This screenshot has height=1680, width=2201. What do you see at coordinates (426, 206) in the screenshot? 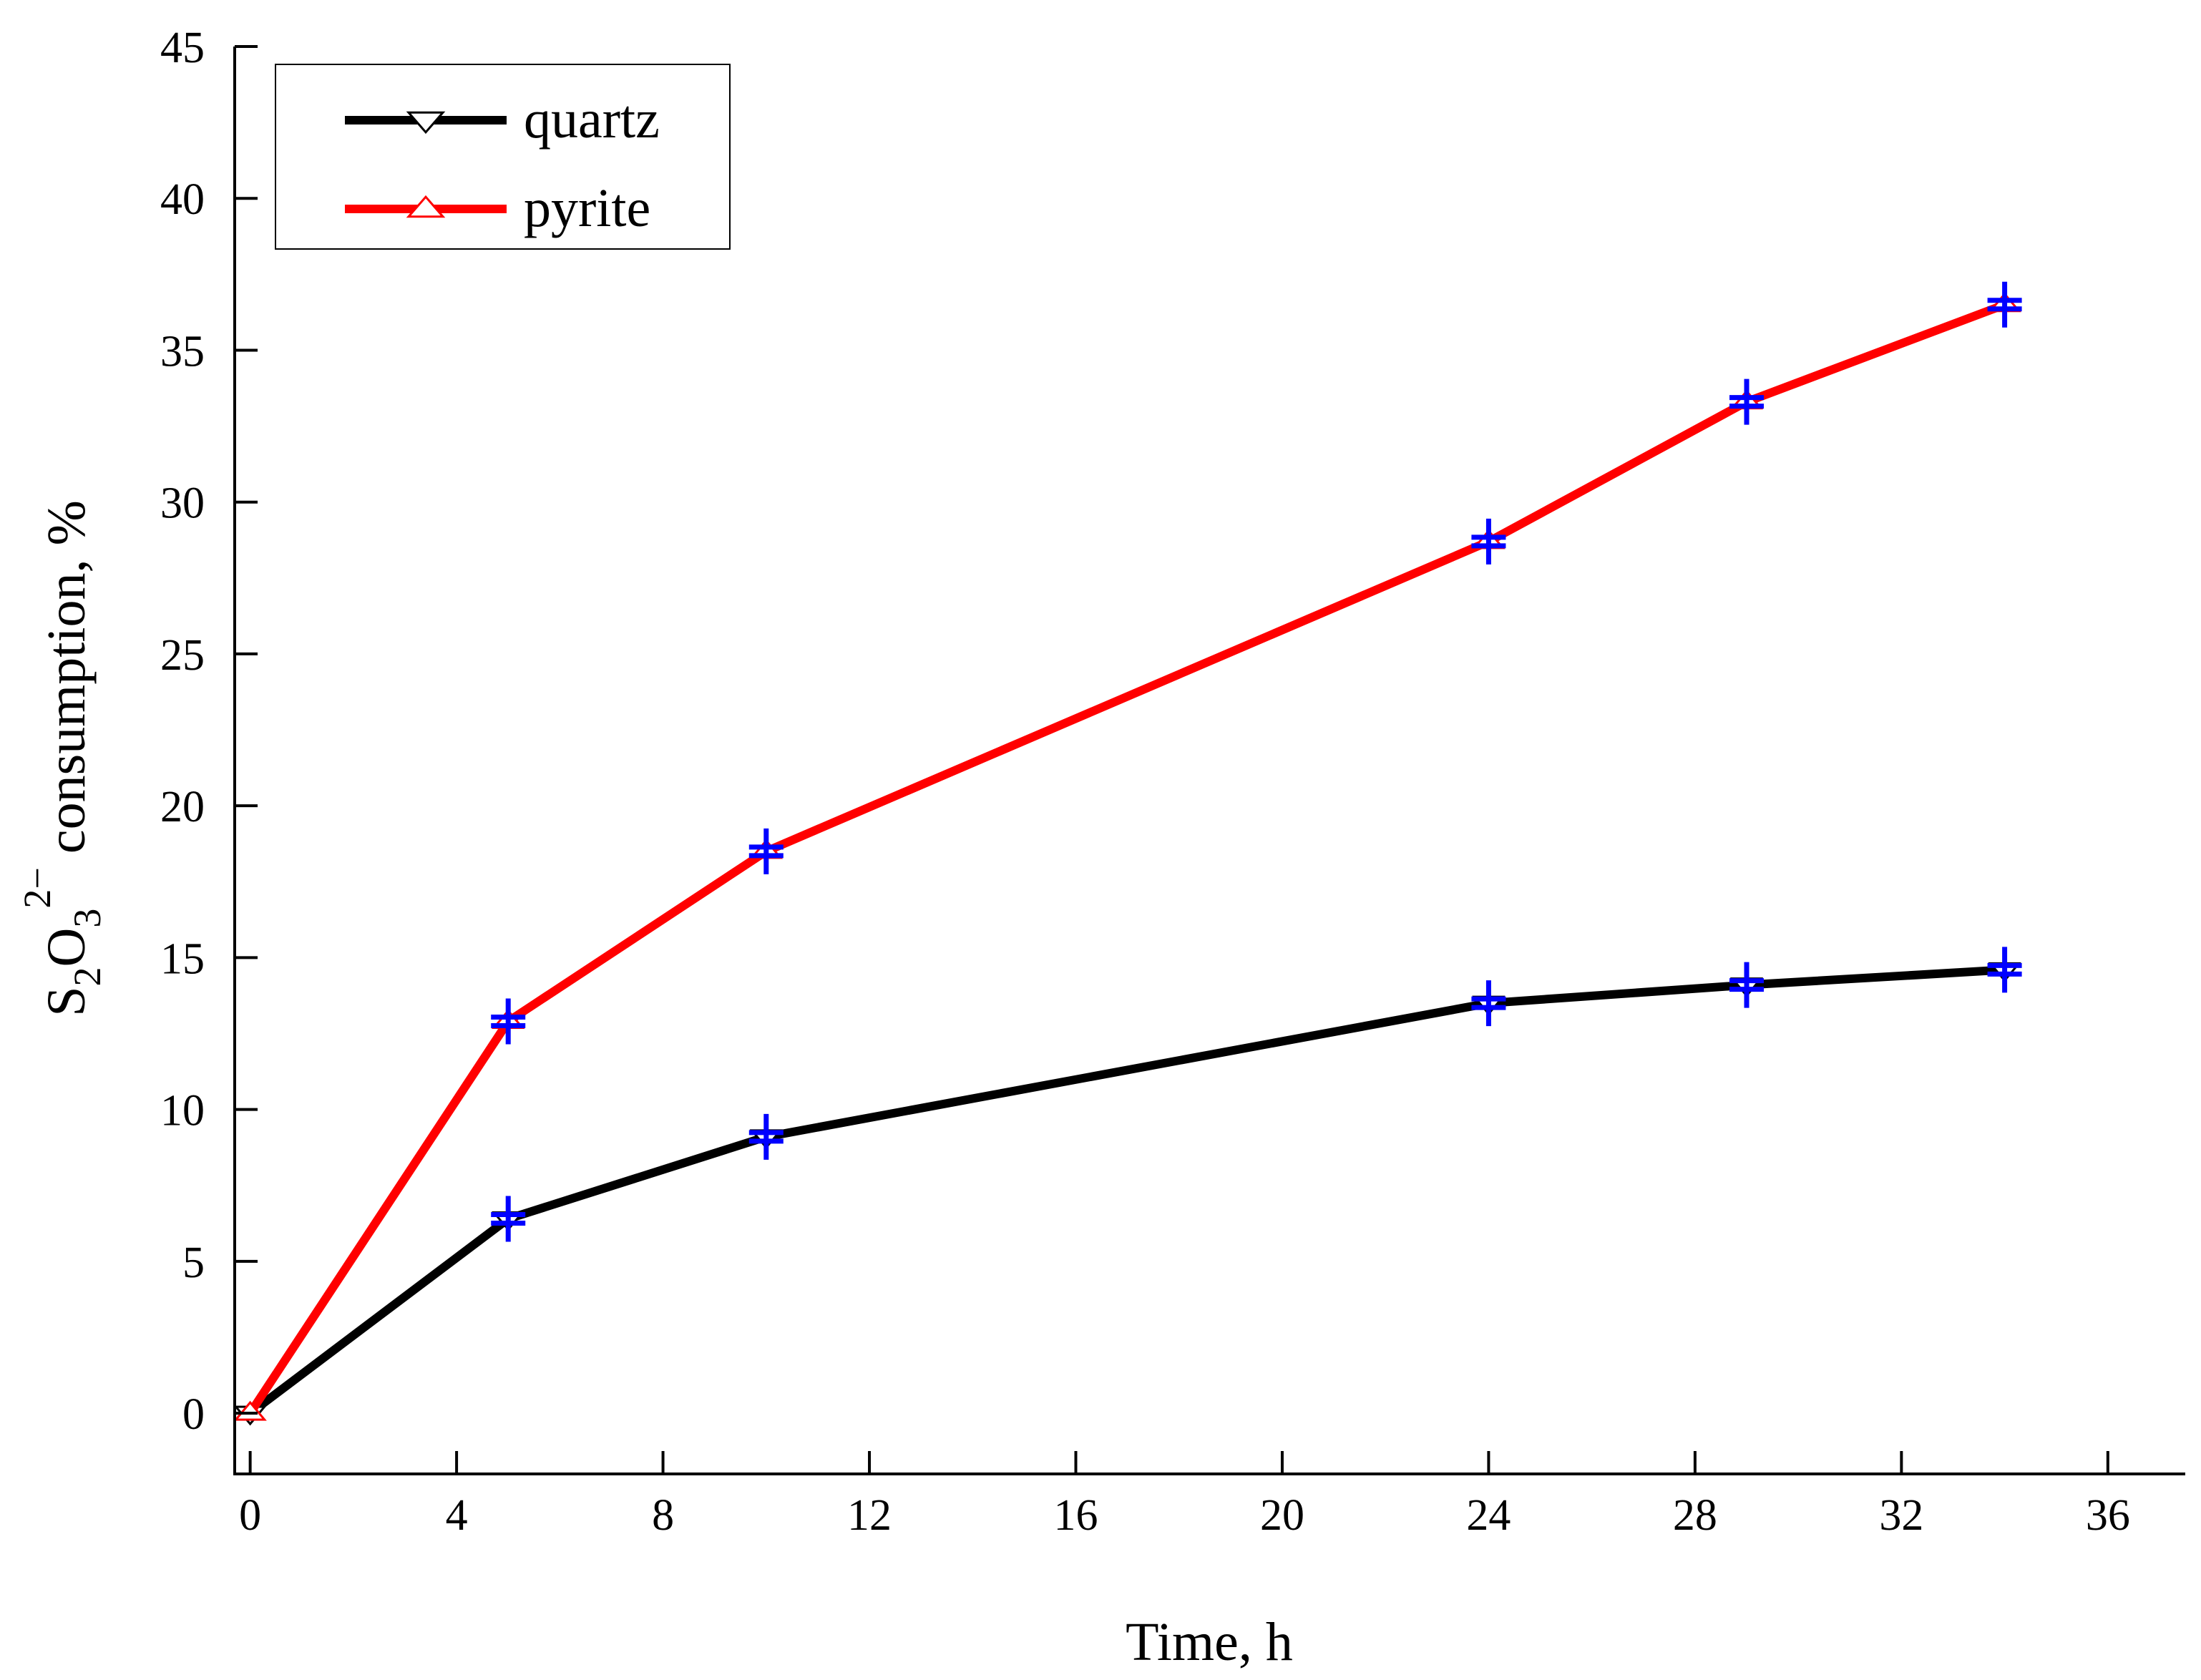
I see `legend-marker-pyrite` at bounding box center [426, 206].